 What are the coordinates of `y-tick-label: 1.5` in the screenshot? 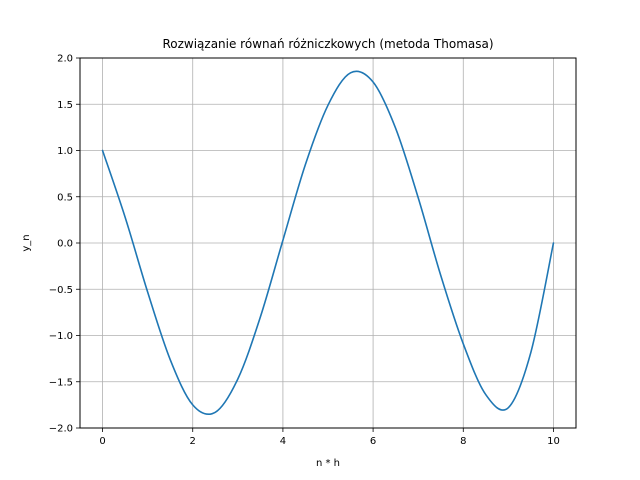 It's located at (65, 105).